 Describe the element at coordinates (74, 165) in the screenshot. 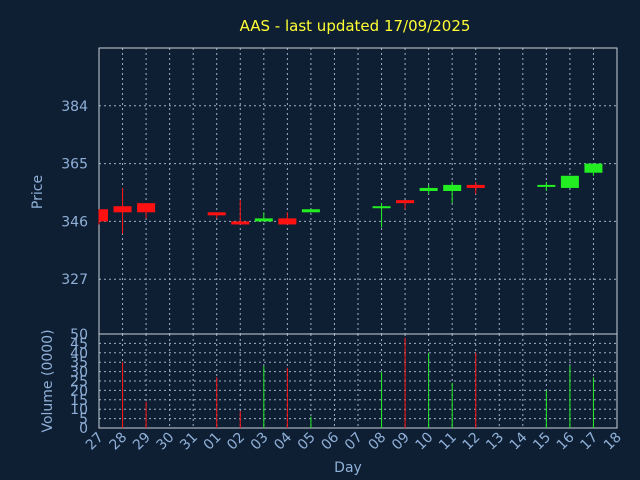

I see `price-tick-label: 365` at that location.